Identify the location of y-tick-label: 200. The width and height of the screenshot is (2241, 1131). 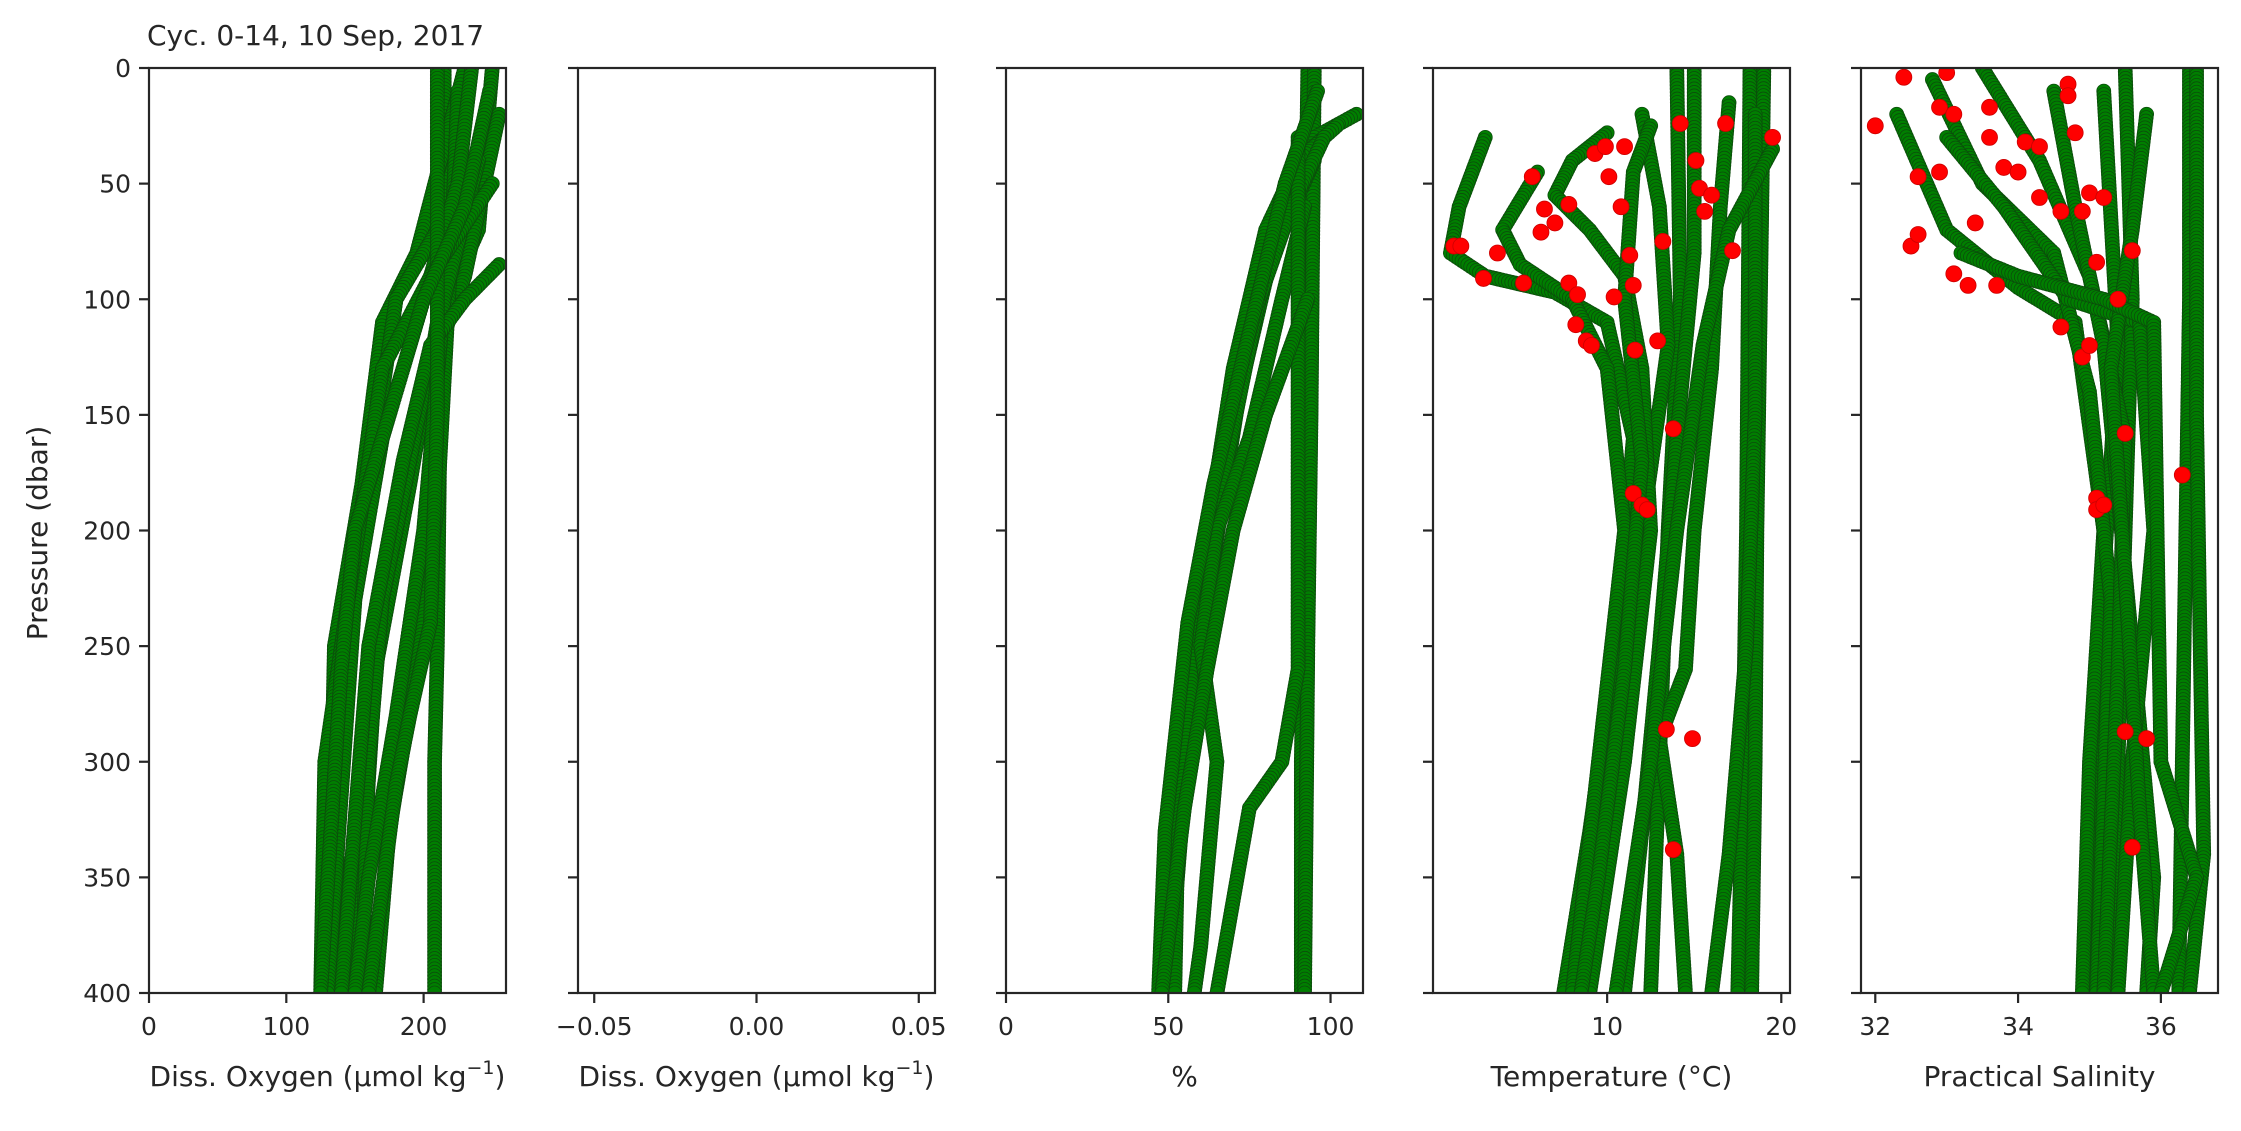
(107, 531).